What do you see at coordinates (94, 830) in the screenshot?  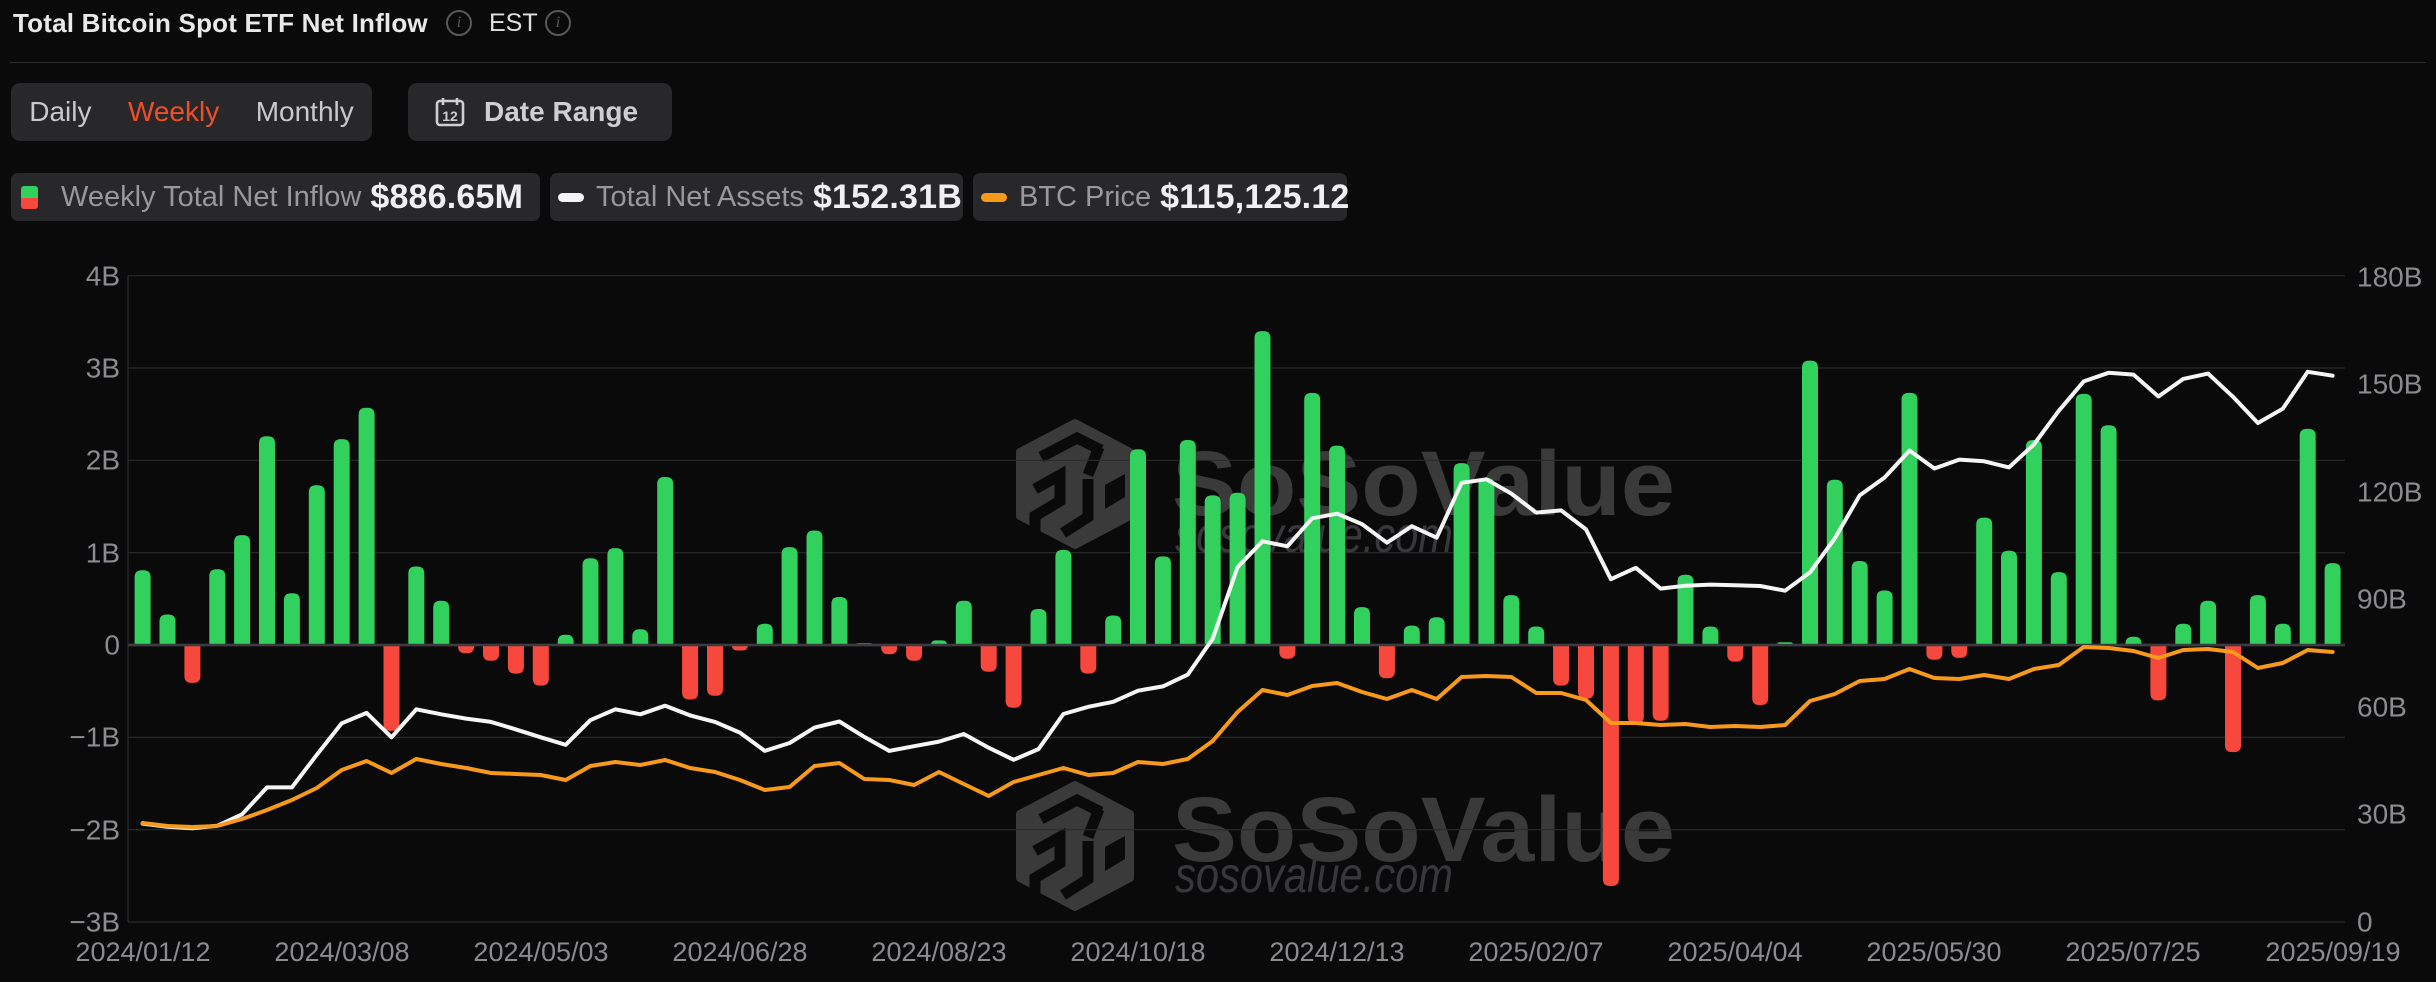 I see `svg-text: −2B` at bounding box center [94, 830].